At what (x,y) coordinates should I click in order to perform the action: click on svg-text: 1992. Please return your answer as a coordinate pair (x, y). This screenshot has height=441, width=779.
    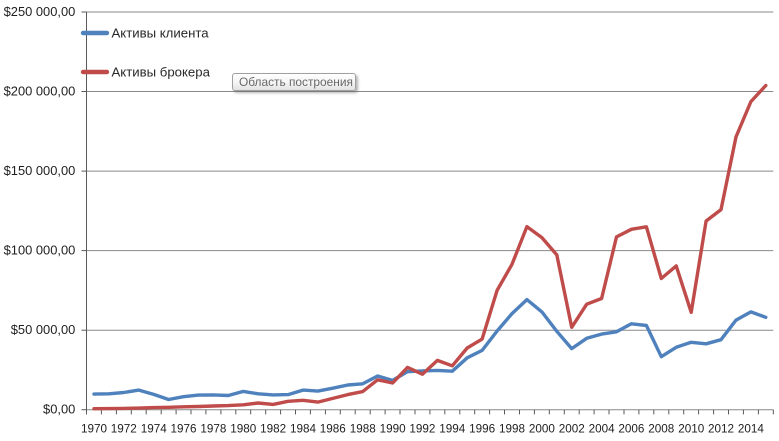
    Looking at the image, I should click on (422, 429).